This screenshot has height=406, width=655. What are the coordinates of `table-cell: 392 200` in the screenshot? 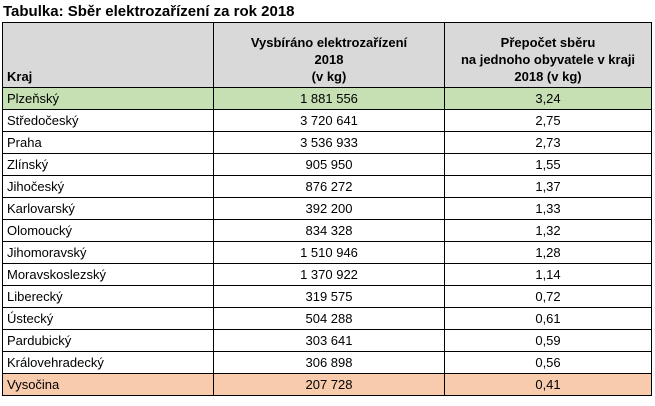 It's located at (329, 208).